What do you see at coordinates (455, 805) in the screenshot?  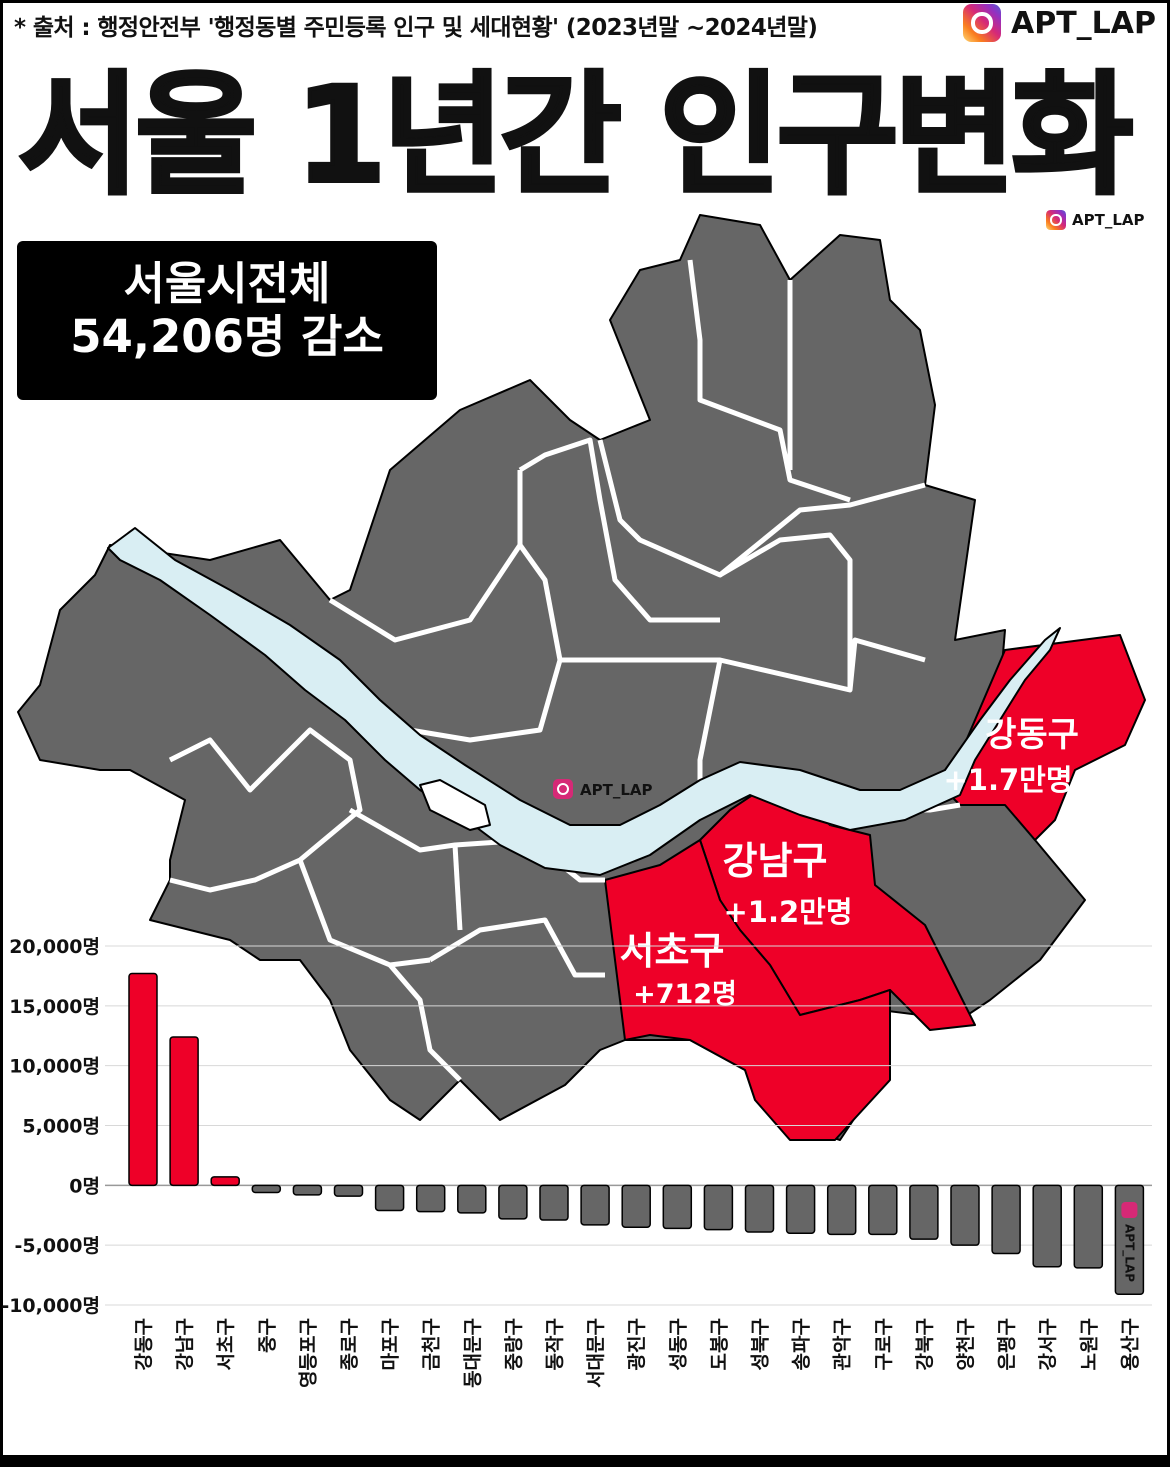 I see `map-yeouido` at bounding box center [455, 805].